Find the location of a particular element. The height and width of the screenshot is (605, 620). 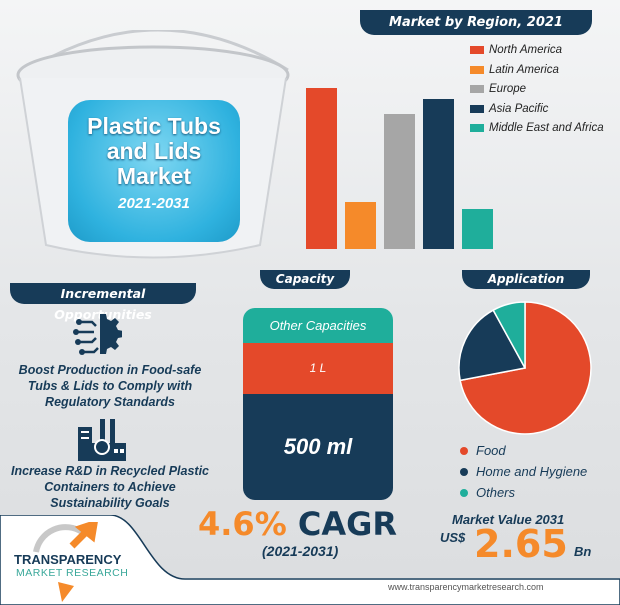

hero-title: Plastic Tubs and Lids Market is located at coordinates (154, 151).